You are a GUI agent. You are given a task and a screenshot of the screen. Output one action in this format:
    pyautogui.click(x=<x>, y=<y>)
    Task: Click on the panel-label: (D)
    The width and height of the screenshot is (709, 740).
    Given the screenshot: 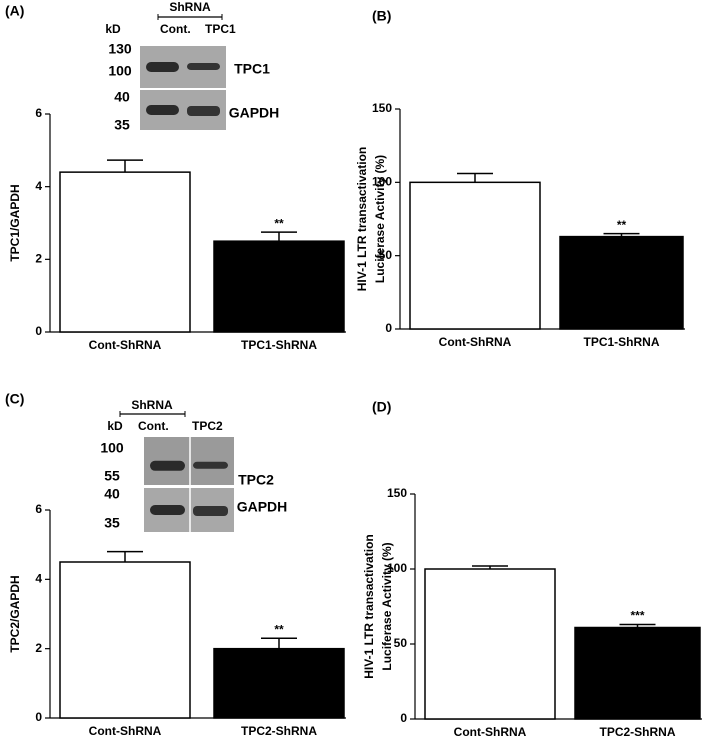 What is the action you would take?
    pyautogui.click(x=381, y=407)
    